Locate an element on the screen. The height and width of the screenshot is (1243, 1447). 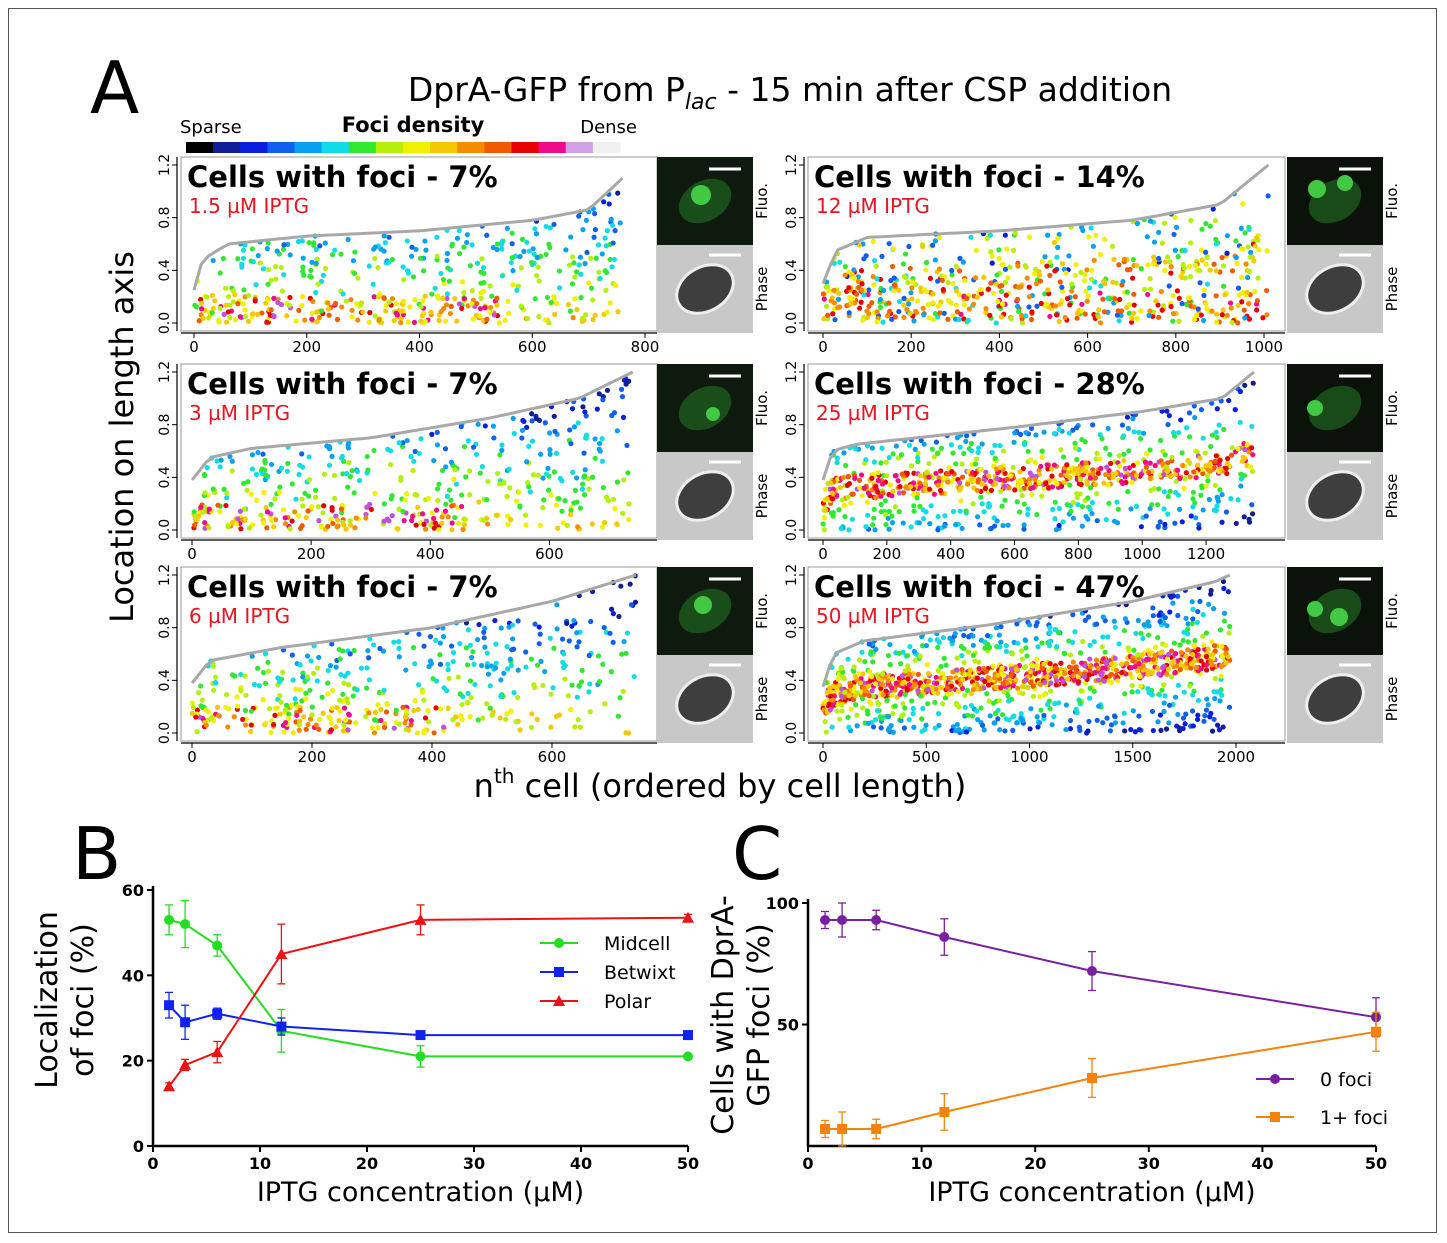
x-tick-label: 10 is located at coordinates (921, 1163).